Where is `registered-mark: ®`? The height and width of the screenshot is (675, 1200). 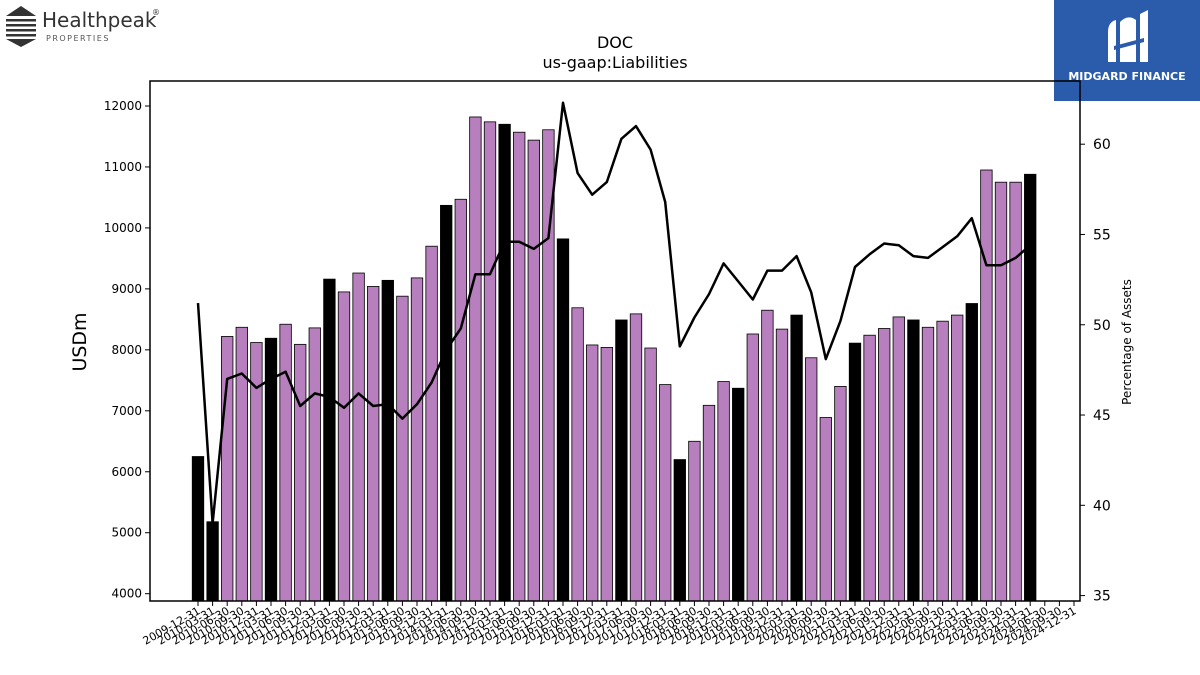 registered-mark: ® is located at coordinates (156, 12).